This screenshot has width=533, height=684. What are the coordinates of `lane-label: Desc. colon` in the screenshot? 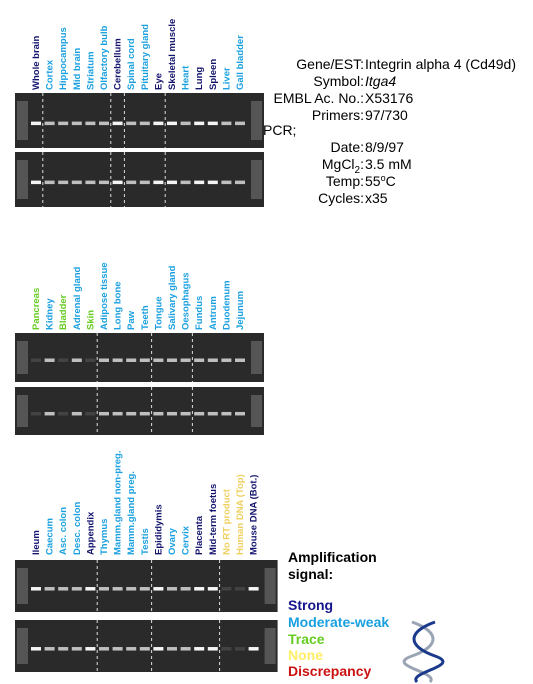 It's located at (77, 528).